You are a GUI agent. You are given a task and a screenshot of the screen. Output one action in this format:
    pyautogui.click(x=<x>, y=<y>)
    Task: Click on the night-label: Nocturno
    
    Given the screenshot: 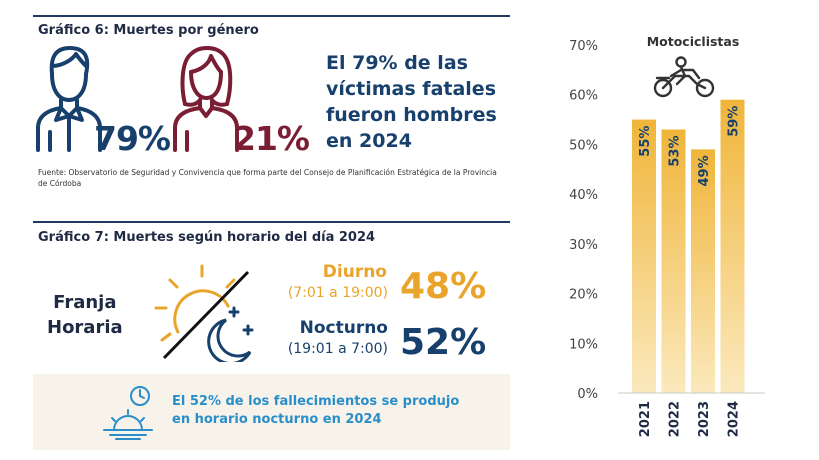 What is the action you would take?
    pyautogui.click(x=343, y=328)
    